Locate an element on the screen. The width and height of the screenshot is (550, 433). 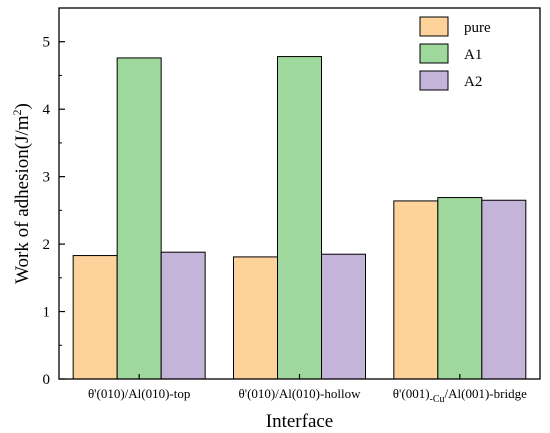
y-axis-title-main: Work of adhesion(J/m is located at coordinates (22, 199).